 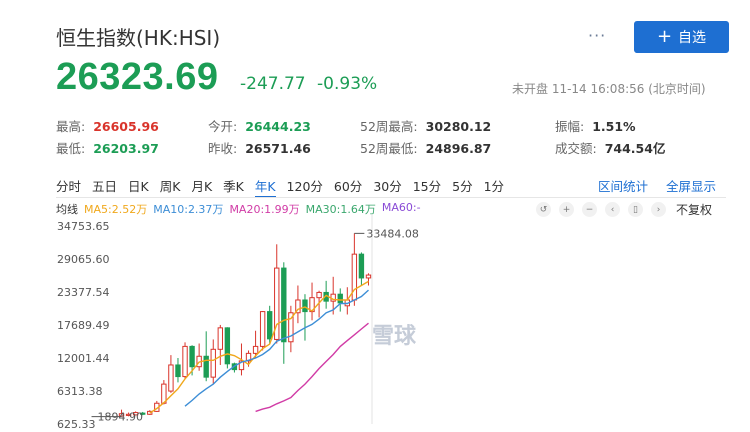 What do you see at coordinates (340, 209) in the screenshot?
I see `ma-legend-item: MA30:1.64万` at bounding box center [340, 209].